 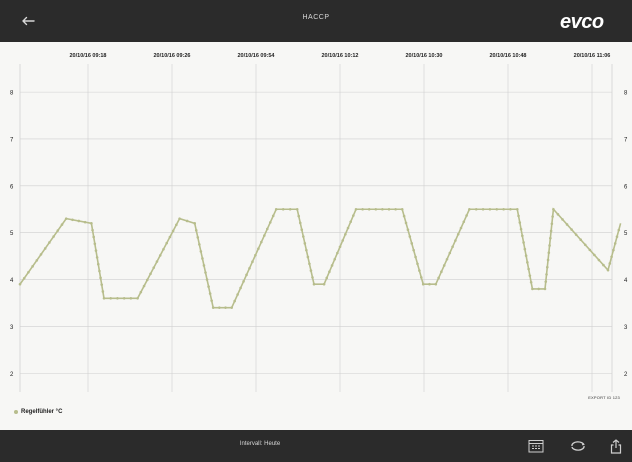 I want to click on calendar-icon, so click(x=536, y=446).